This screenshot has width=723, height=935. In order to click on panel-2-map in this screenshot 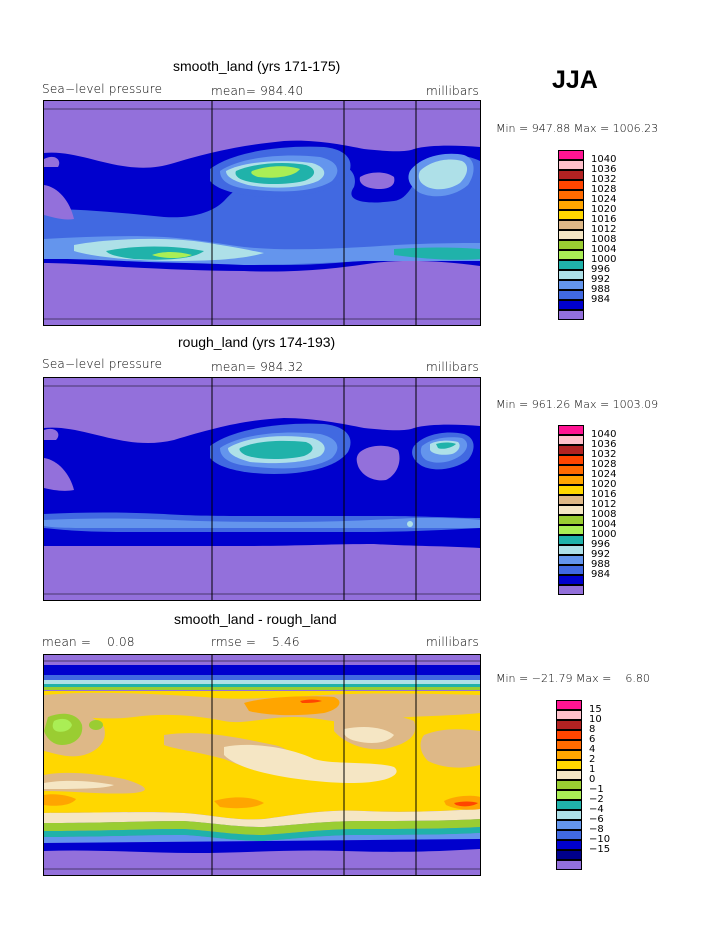, I will do `click(262, 489)`.